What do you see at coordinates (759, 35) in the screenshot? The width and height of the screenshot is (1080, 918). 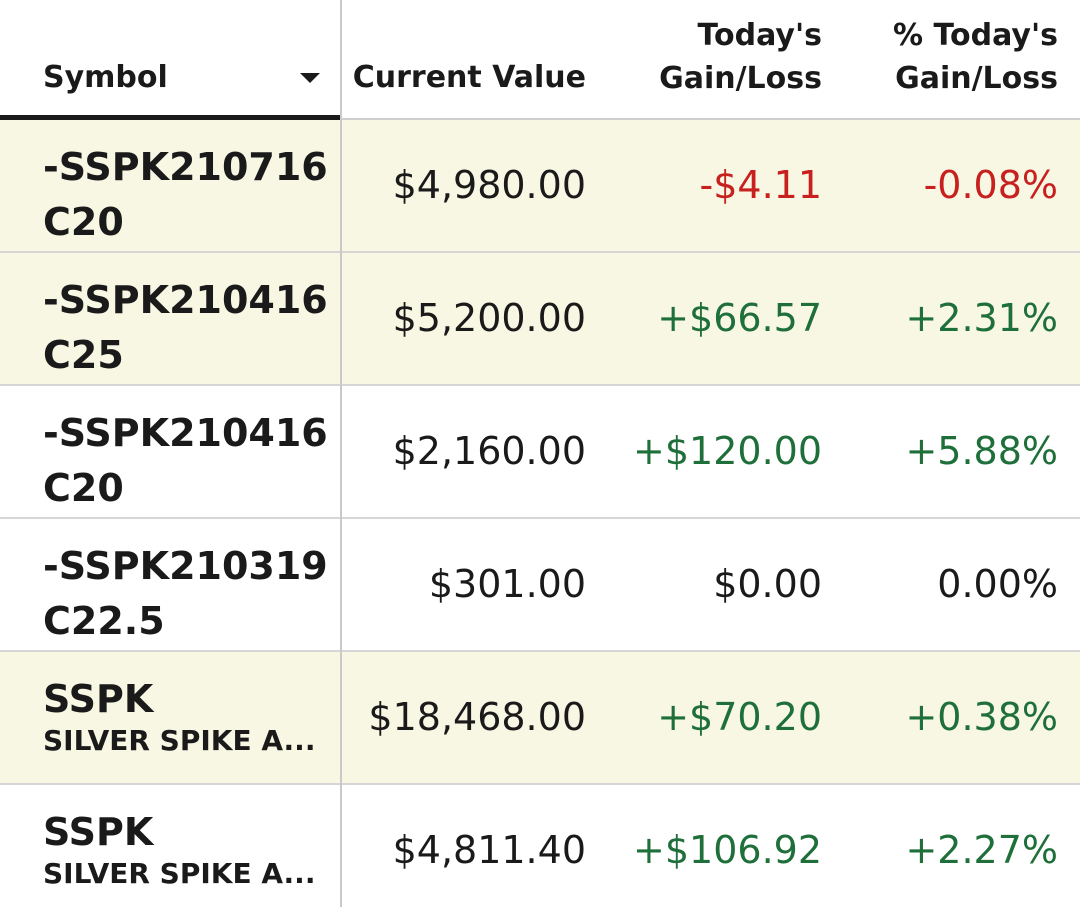 I see `gain-header-line1: Today's` at bounding box center [759, 35].